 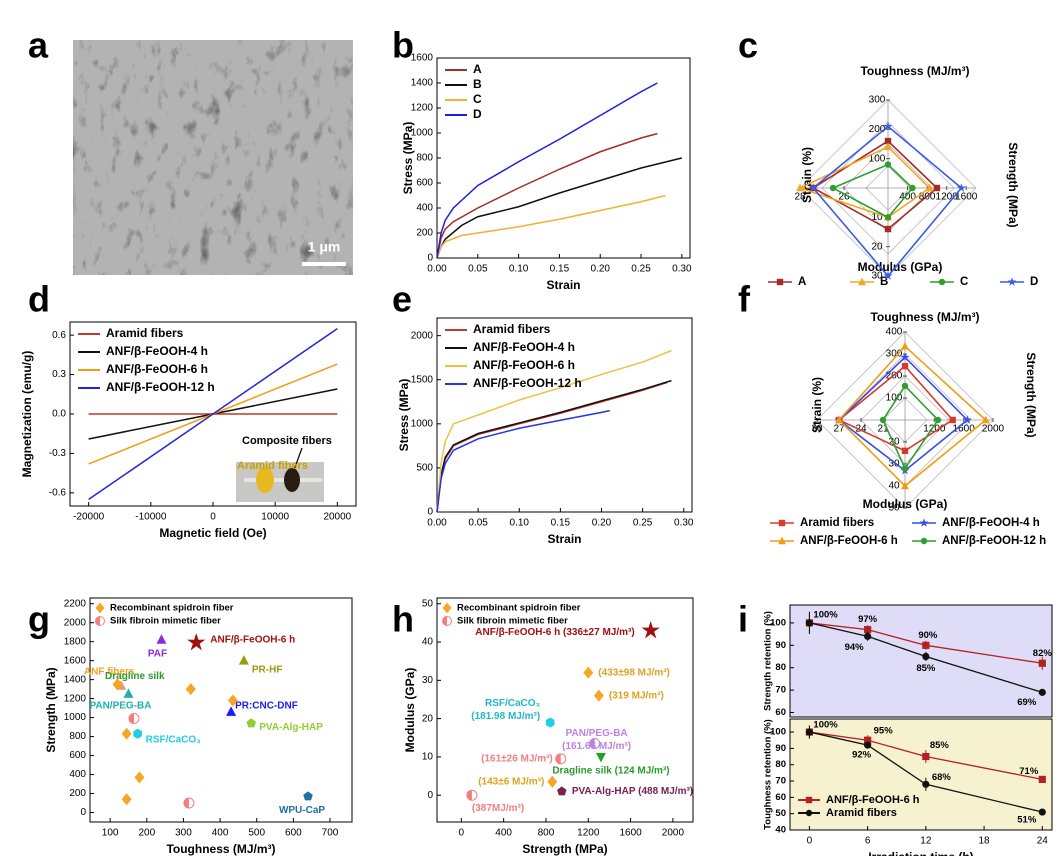 What do you see at coordinates (403, 45) in the screenshot?
I see `panel-label: b` at bounding box center [403, 45].